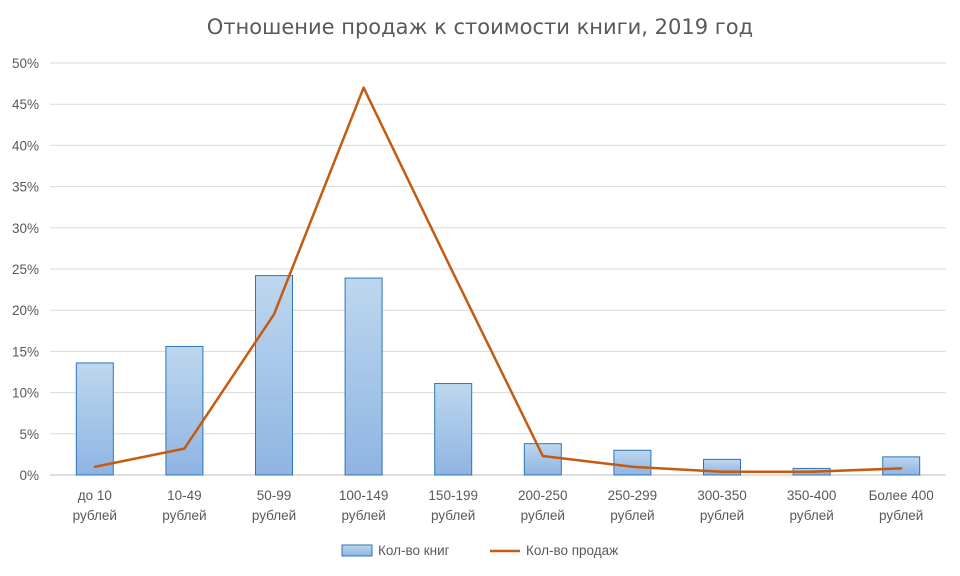 The height and width of the screenshot is (576, 960). Describe the element at coordinates (572, 550) in the screenshot. I see `legend-label-sales: Кол-во продаж` at that location.